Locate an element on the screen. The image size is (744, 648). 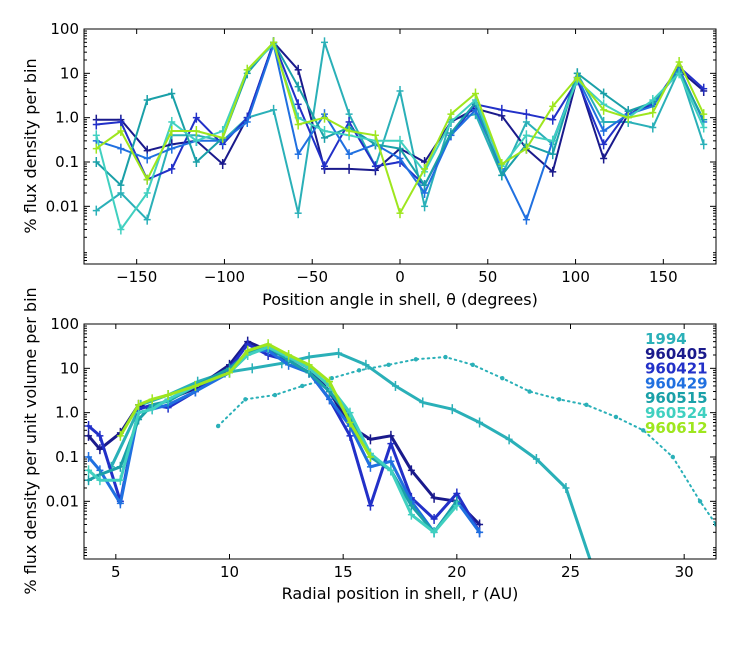
bottom-x-tick-label: 20 is located at coordinates (456, 572).